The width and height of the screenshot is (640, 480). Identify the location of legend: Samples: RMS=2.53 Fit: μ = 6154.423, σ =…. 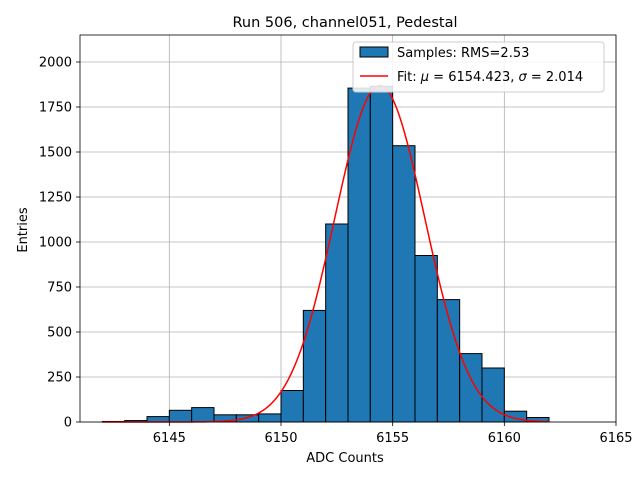
(478, 67).